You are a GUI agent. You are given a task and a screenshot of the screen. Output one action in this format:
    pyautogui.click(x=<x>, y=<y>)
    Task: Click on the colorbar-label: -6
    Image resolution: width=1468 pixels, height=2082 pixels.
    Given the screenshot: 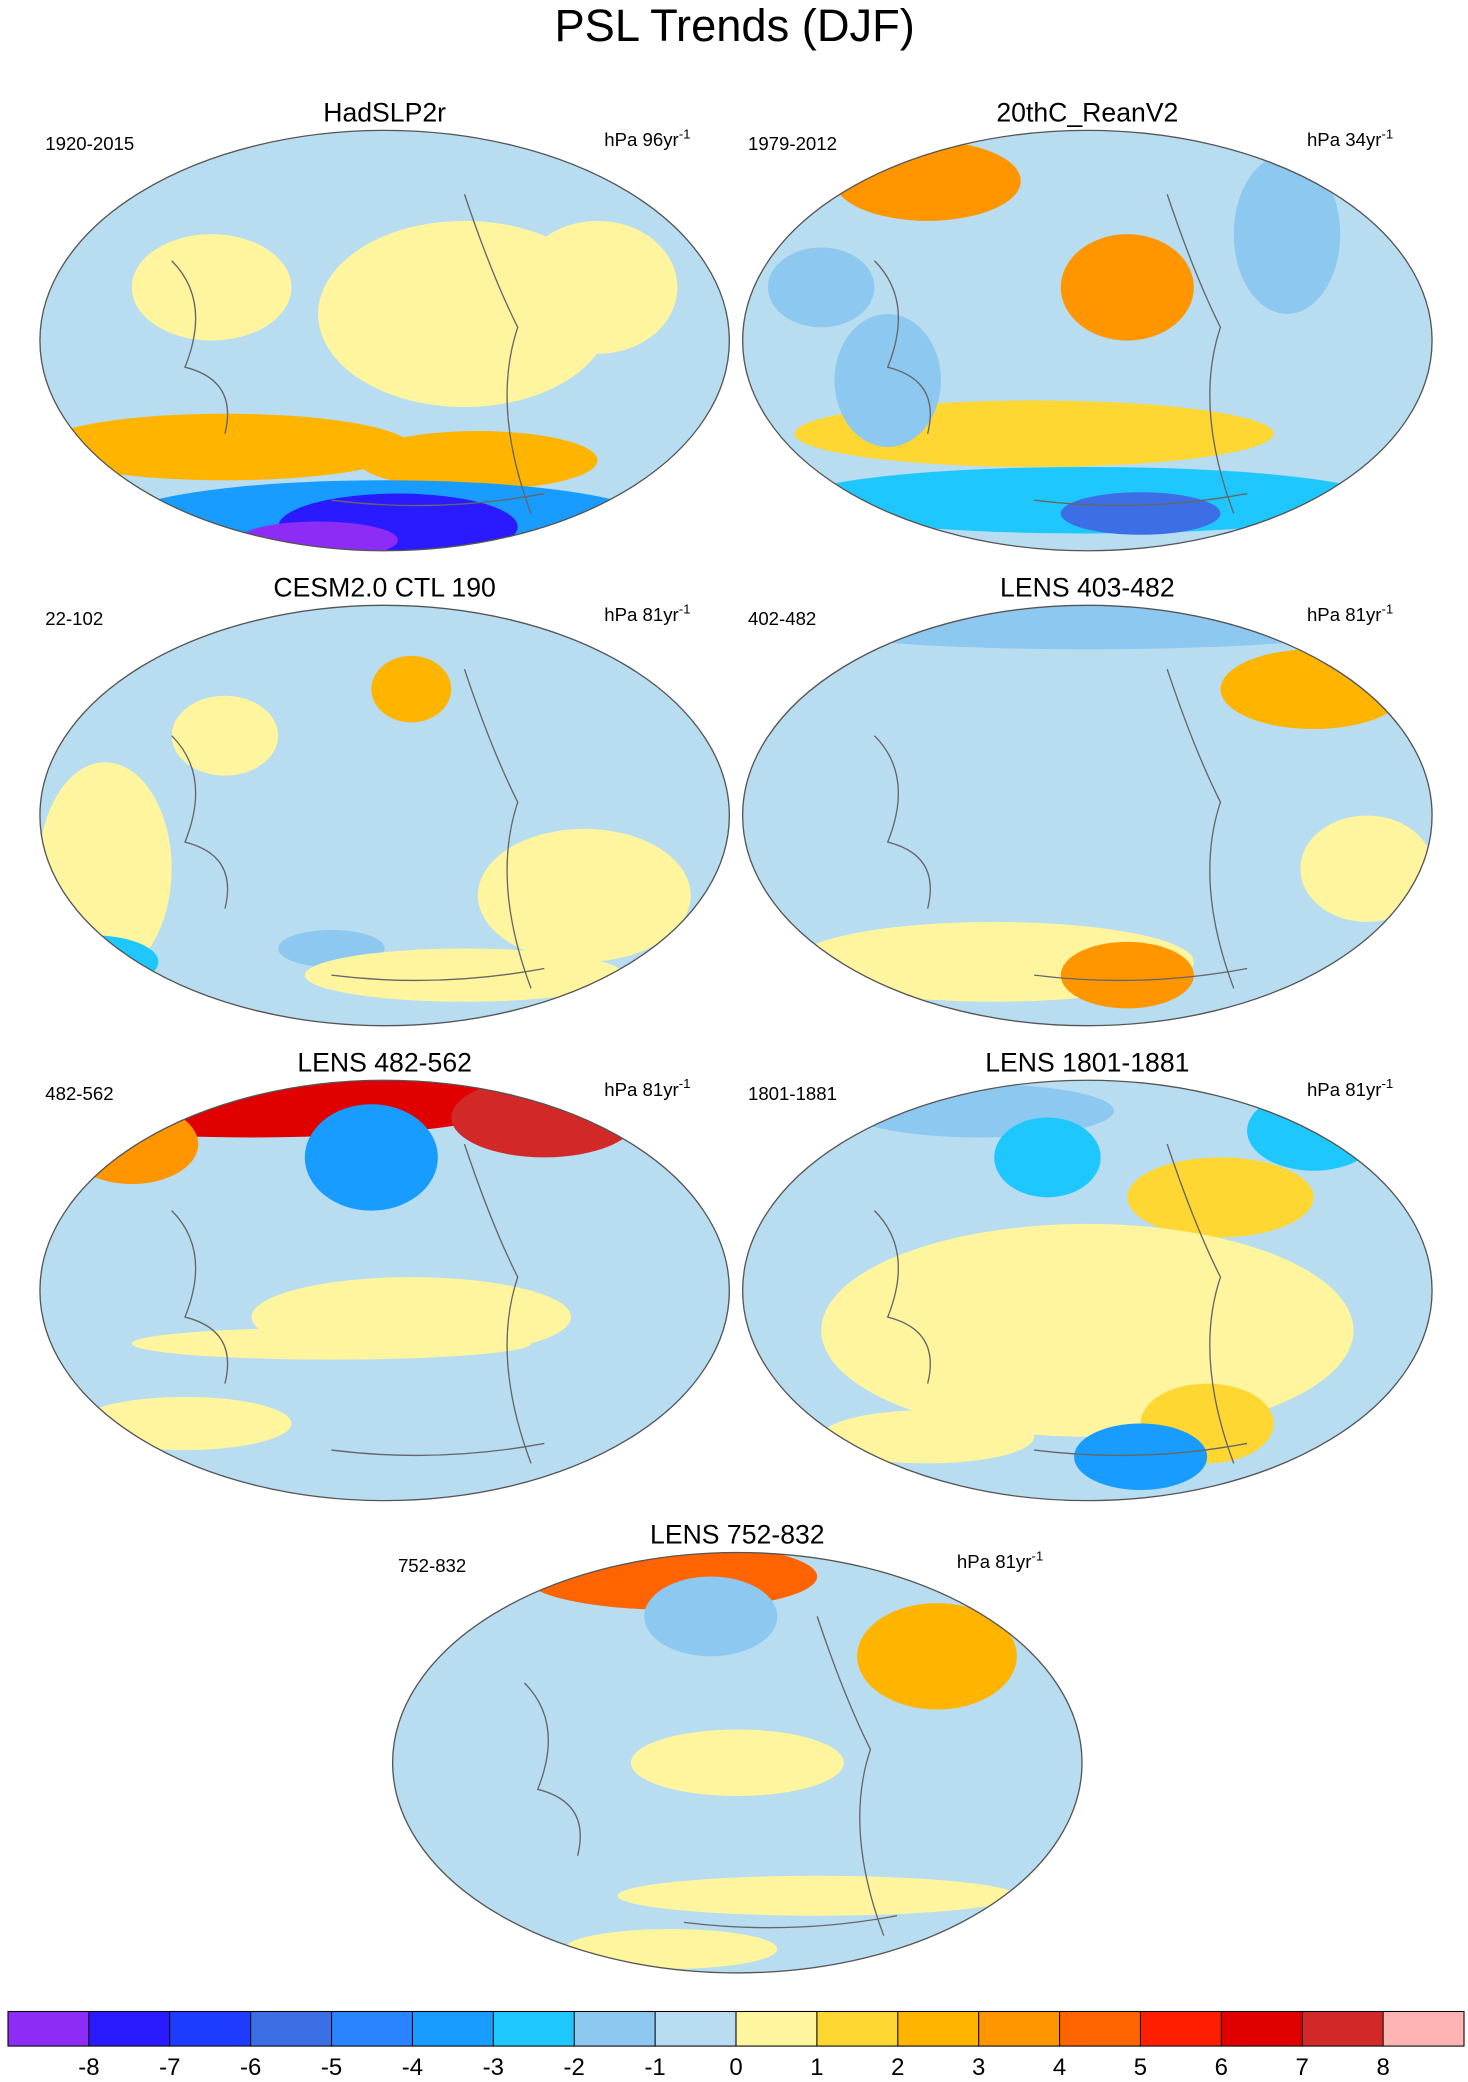 What is the action you would take?
    pyautogui.click(x=250, y=2067)
    